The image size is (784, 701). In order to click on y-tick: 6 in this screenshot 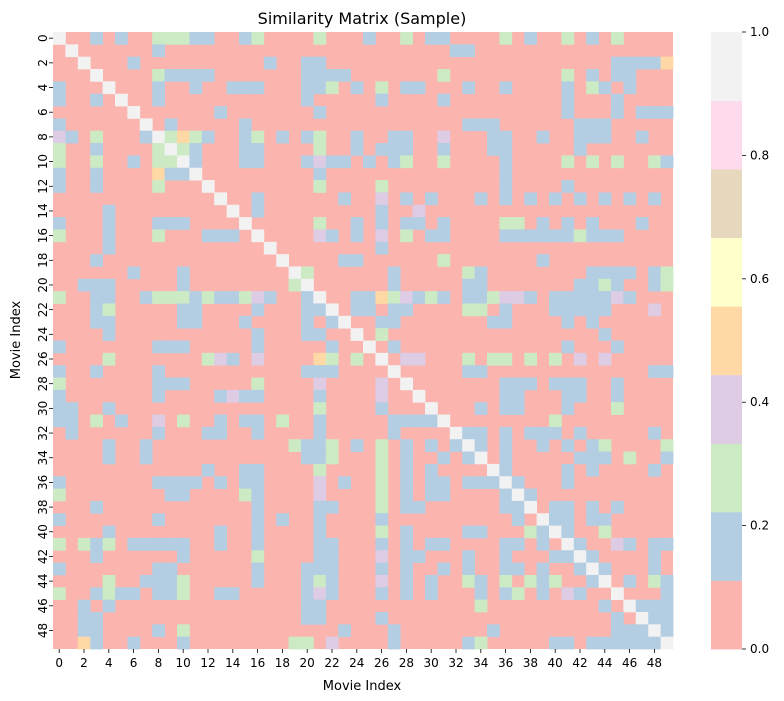, I will do `click(44, 112)`.